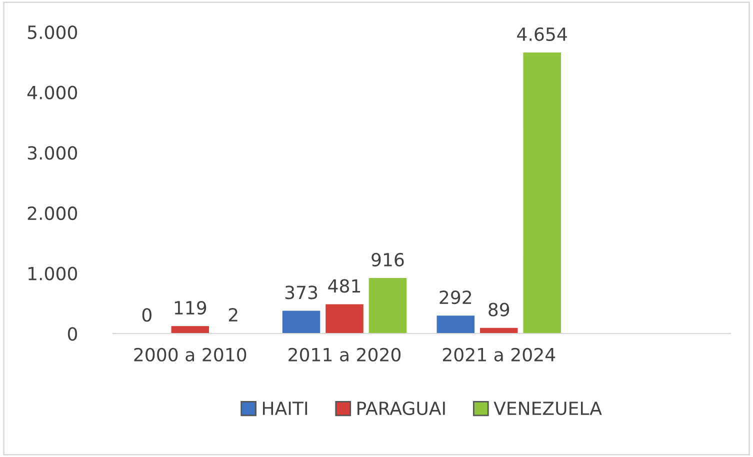 This screenshot has width=753, height=457. What do you see at coordinates (456, 297) in the screenshot?
I see `data-label: 292` at bounding box center [456, 297].